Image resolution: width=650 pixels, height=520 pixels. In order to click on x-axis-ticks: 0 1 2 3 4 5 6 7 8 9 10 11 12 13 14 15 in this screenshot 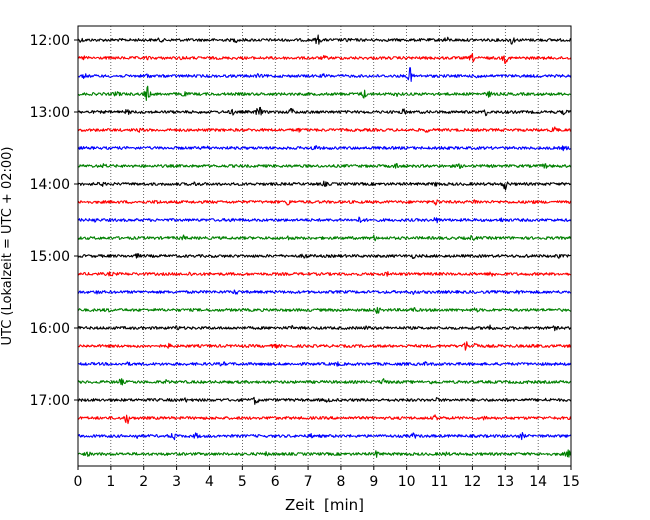, I will do `click(327, 478)`.